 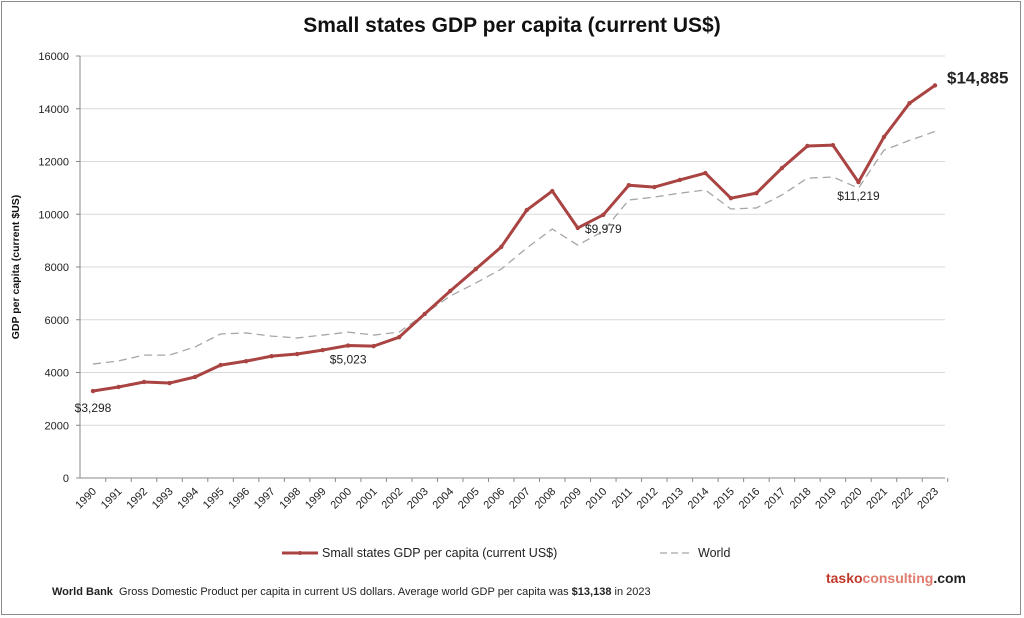 I want to click on brand-part2: consulting, so click(x=898, y=578).